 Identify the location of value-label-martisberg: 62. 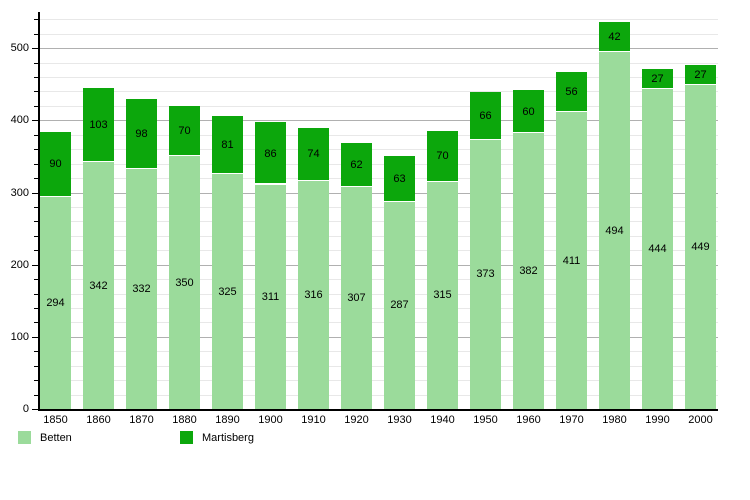
(356, 165).